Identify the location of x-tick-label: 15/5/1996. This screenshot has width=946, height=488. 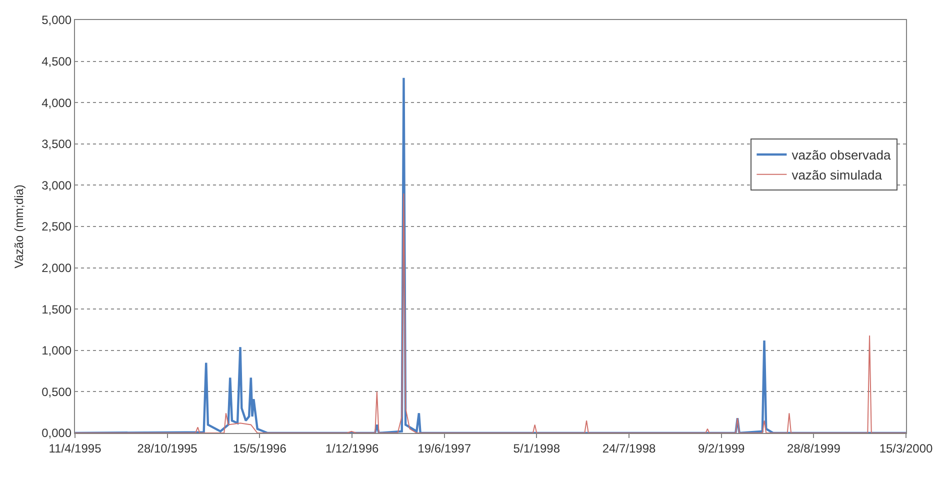
(259, 448).